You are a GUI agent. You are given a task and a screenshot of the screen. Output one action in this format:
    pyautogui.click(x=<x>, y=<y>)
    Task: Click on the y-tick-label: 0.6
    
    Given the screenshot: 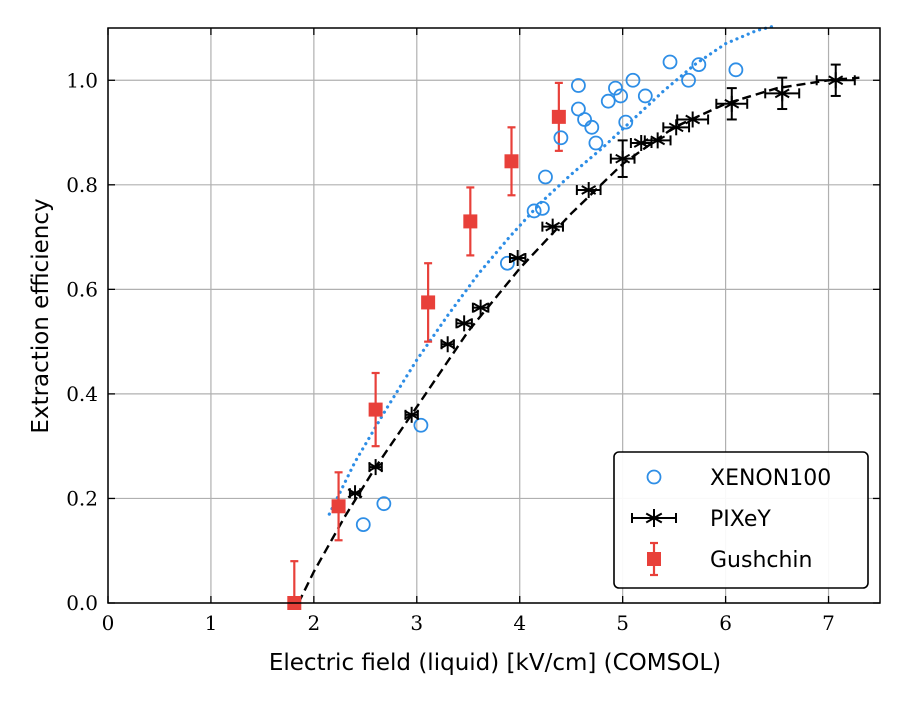 What is the action you would take?
    pyautogui.click(x=82, y=289)
    